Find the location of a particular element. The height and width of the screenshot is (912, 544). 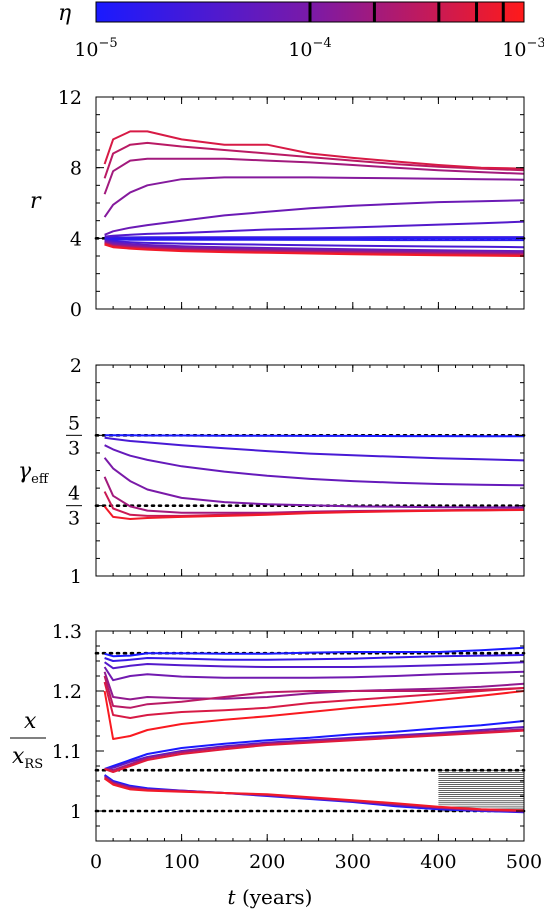

x-tick-label-5: 500 is located at coordinates (524, 862).